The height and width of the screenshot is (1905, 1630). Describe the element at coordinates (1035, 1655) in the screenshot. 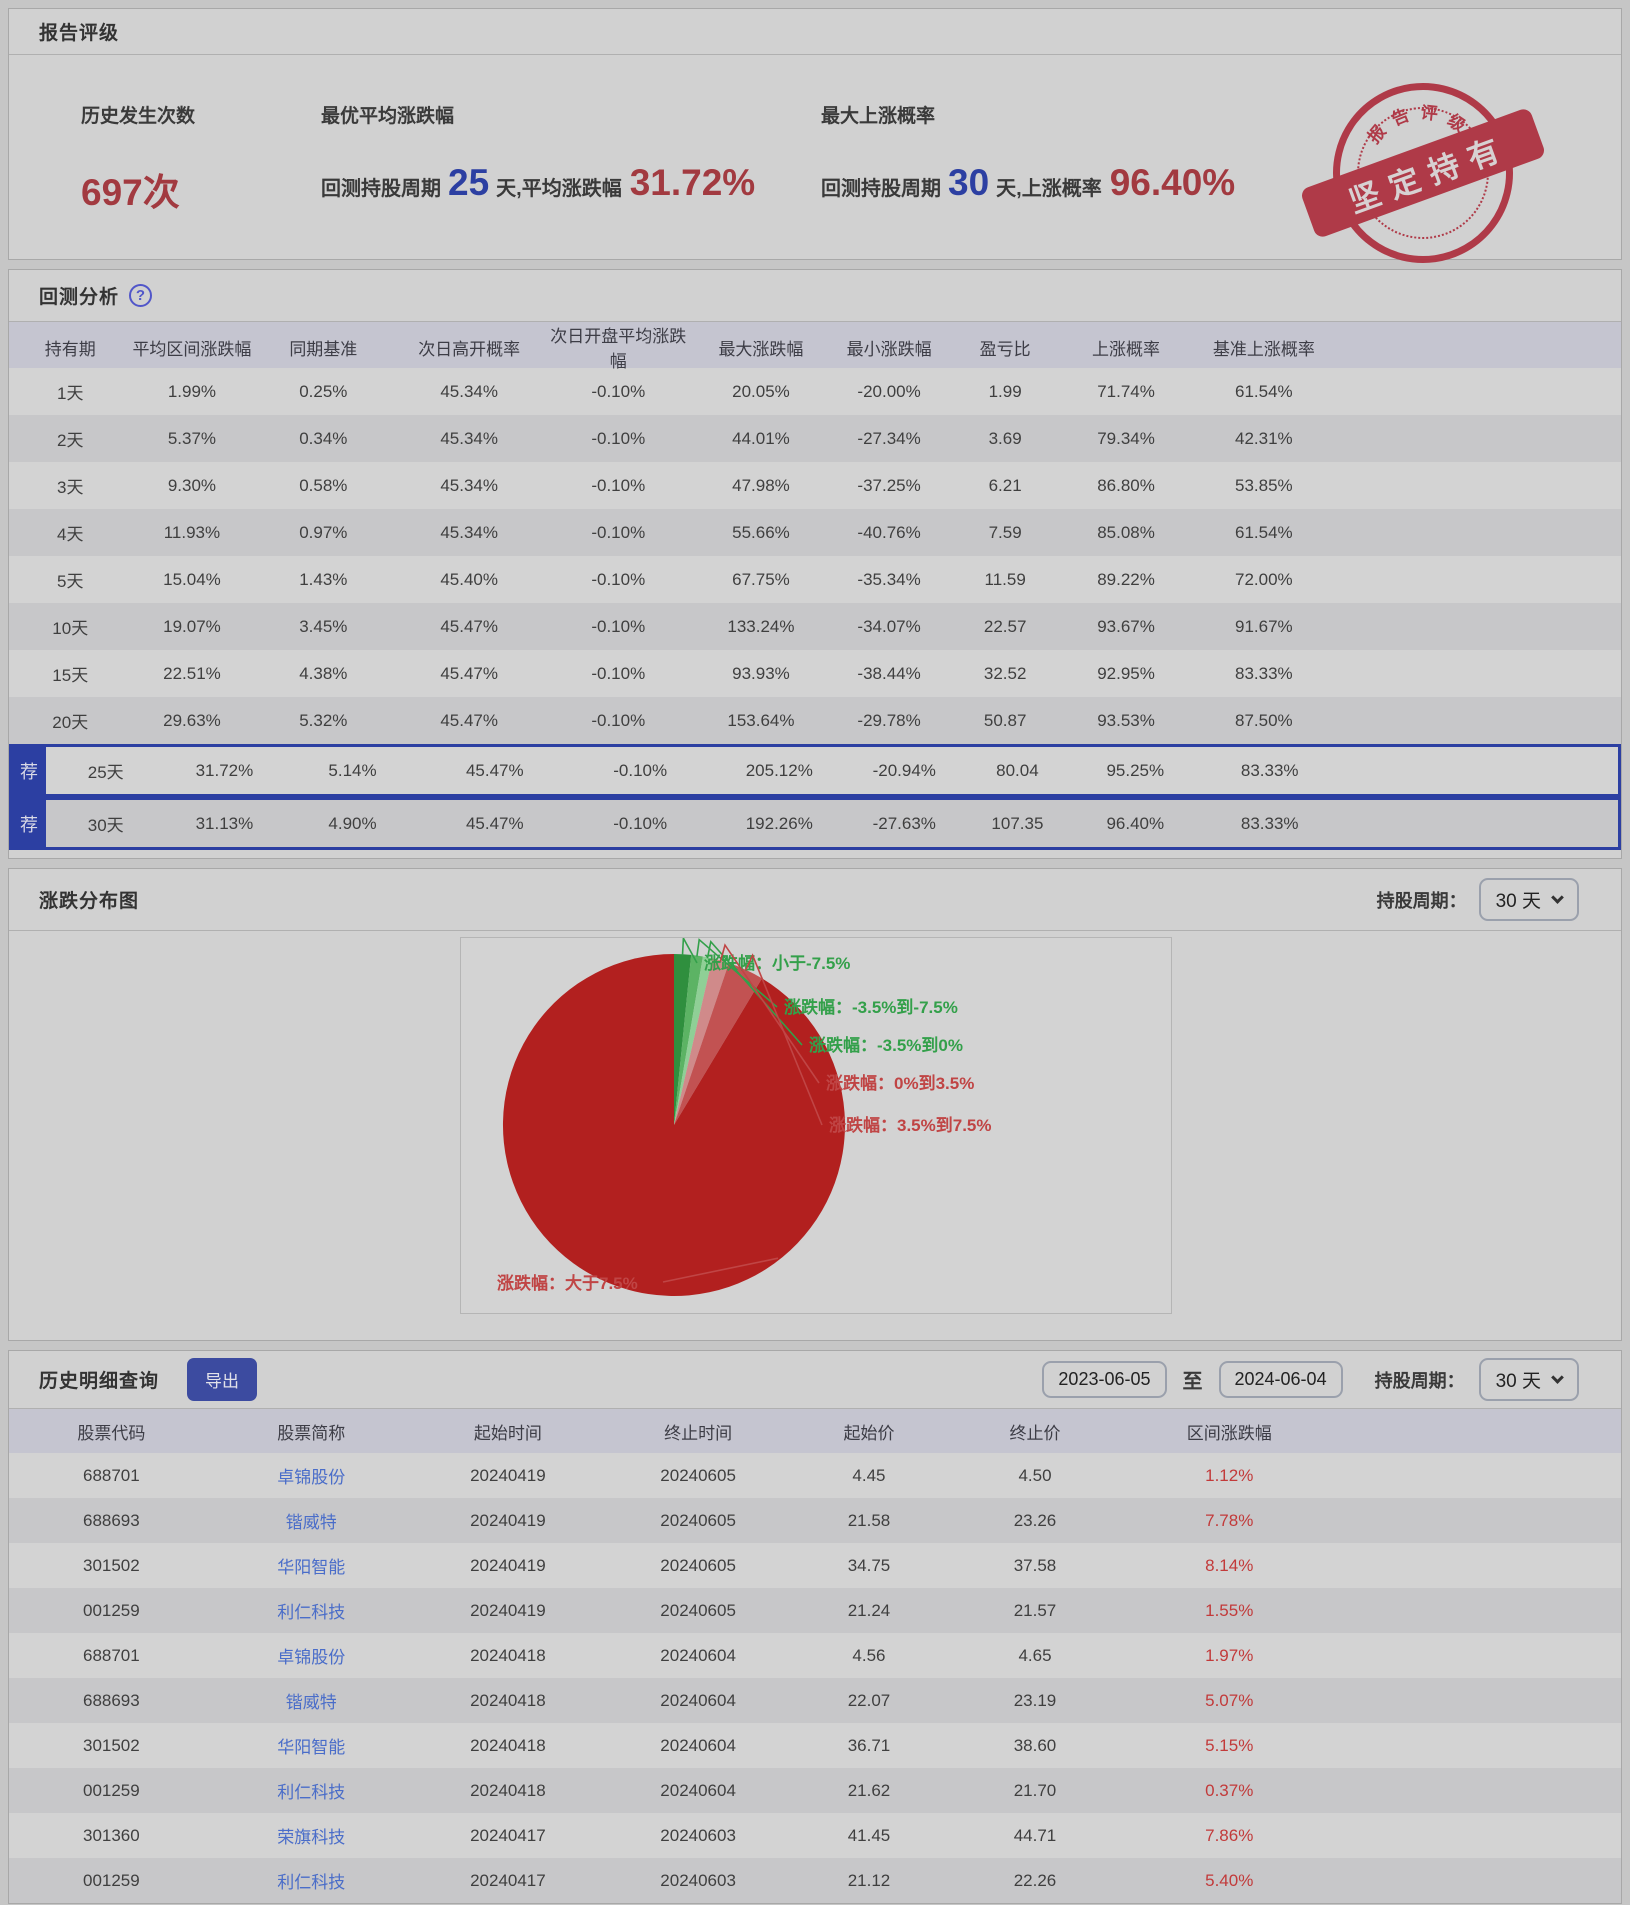

I see `end-price-cell: 4.65` at that location.